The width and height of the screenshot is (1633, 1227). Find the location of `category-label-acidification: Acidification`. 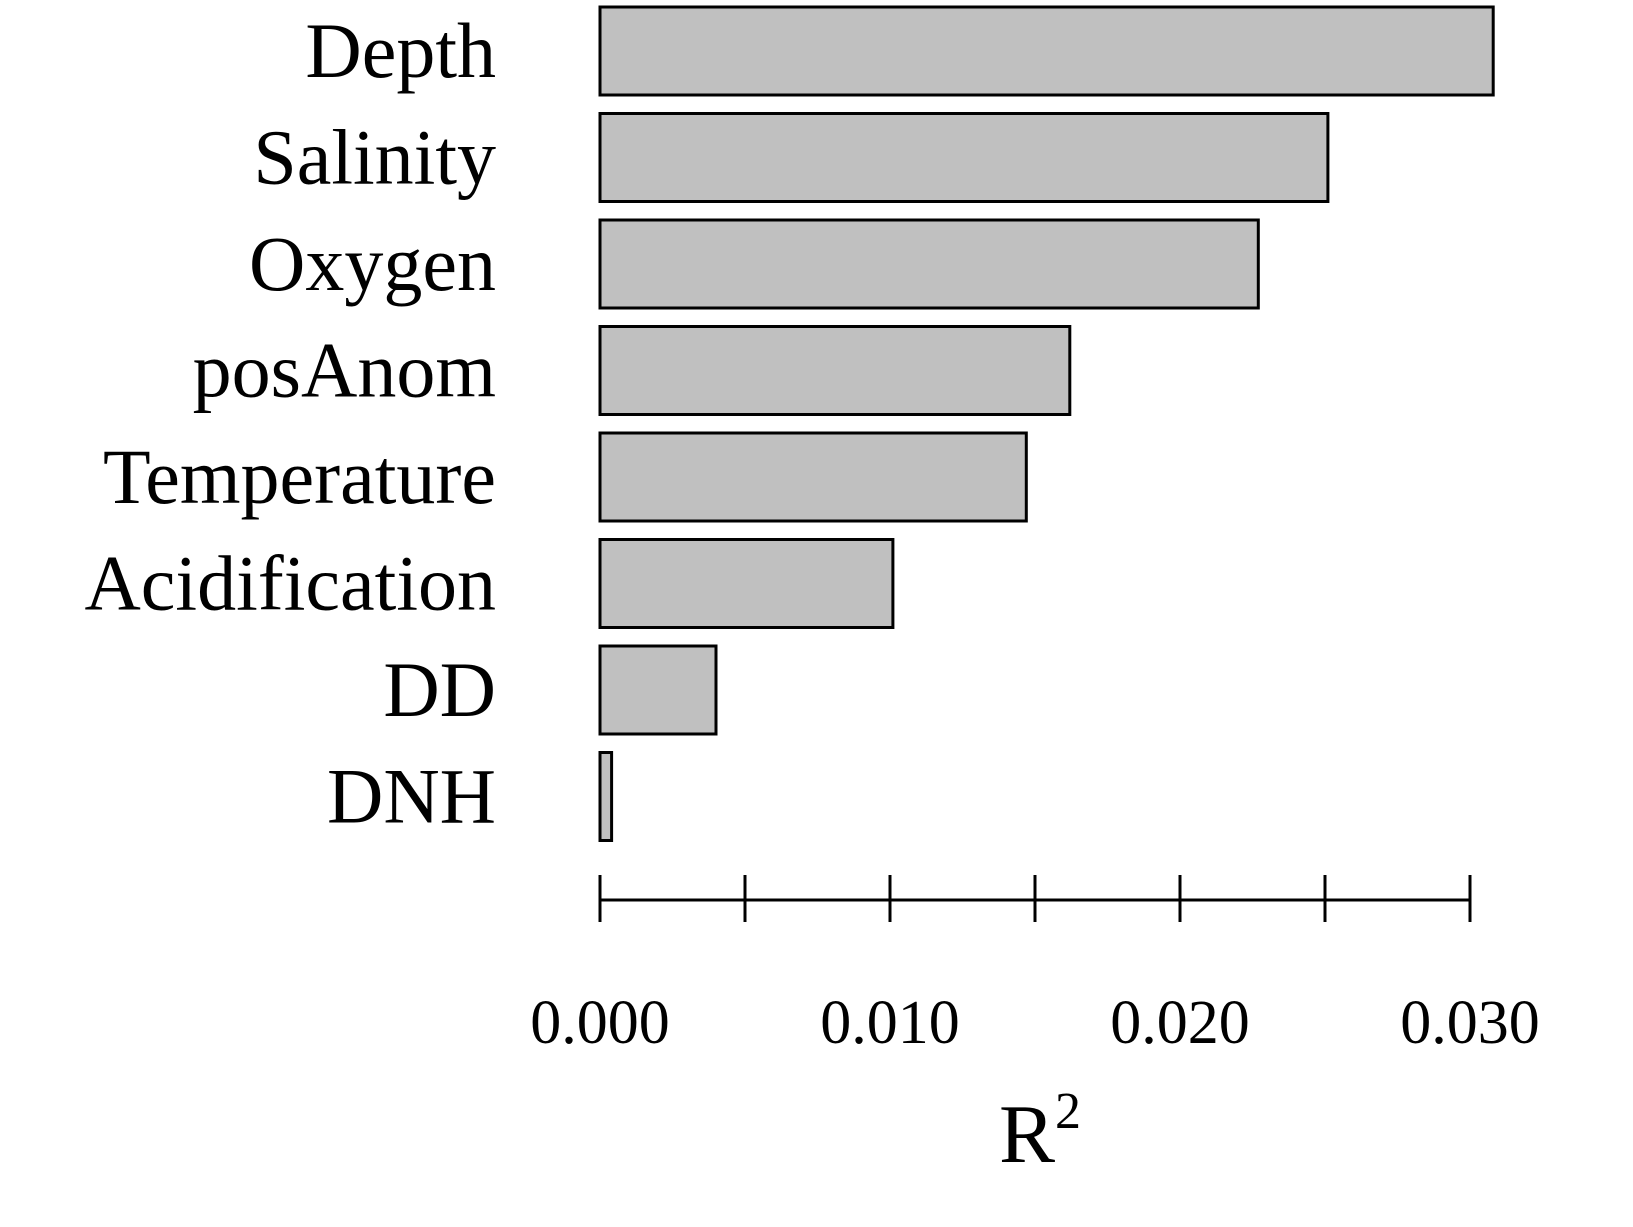

category-label-acidification: Acidification is located at coordinates (290, 583).